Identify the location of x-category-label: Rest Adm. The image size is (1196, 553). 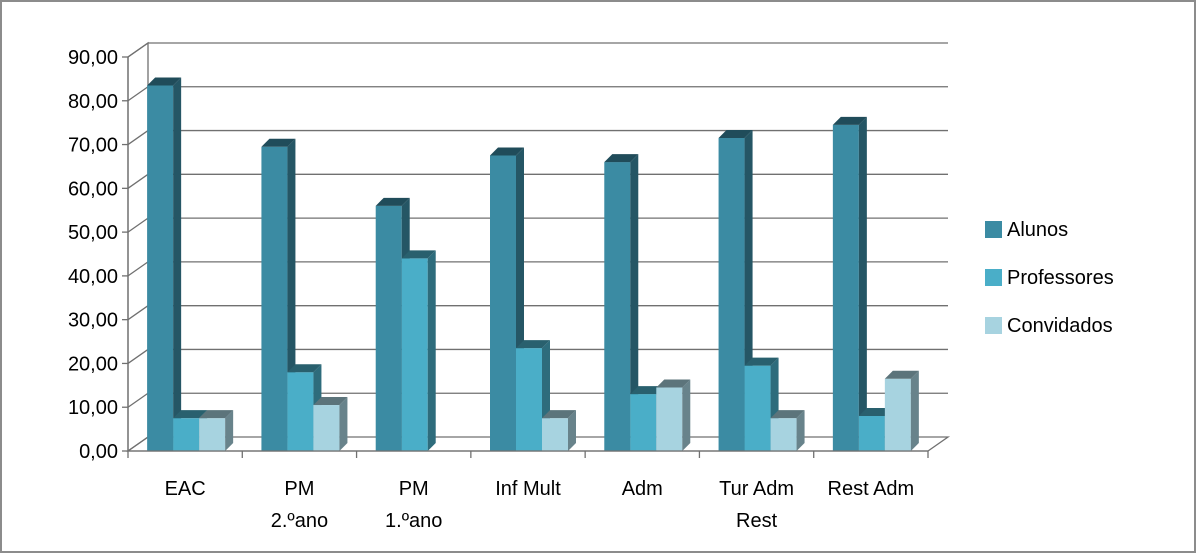
(871, 489).